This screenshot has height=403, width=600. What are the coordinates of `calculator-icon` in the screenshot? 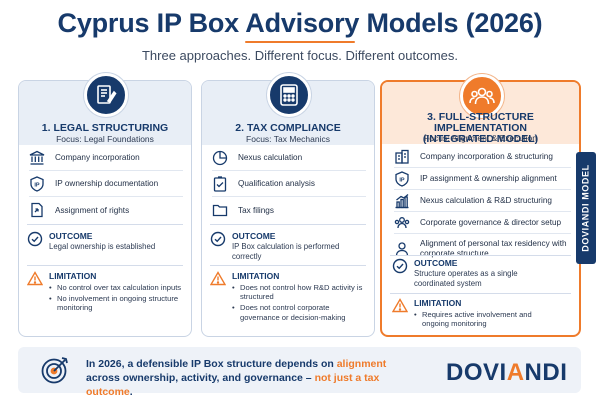 It's located at (289, 95).